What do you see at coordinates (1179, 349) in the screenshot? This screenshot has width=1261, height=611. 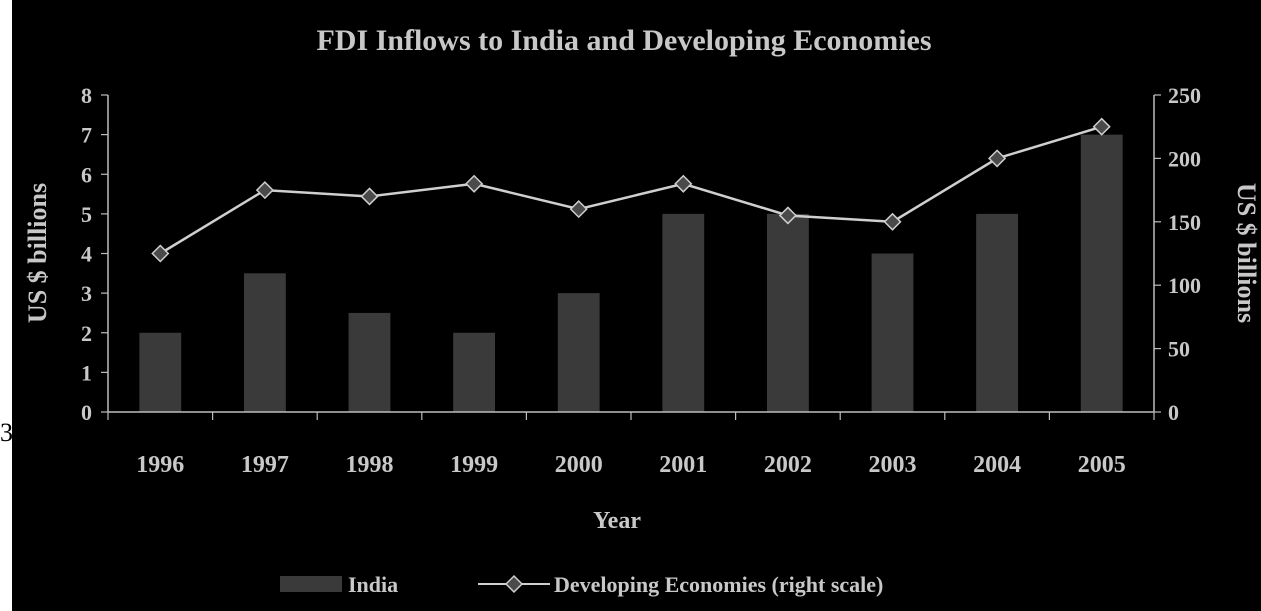 I see `y-tick-label-right: 50` at bounding box center [1179, 349].